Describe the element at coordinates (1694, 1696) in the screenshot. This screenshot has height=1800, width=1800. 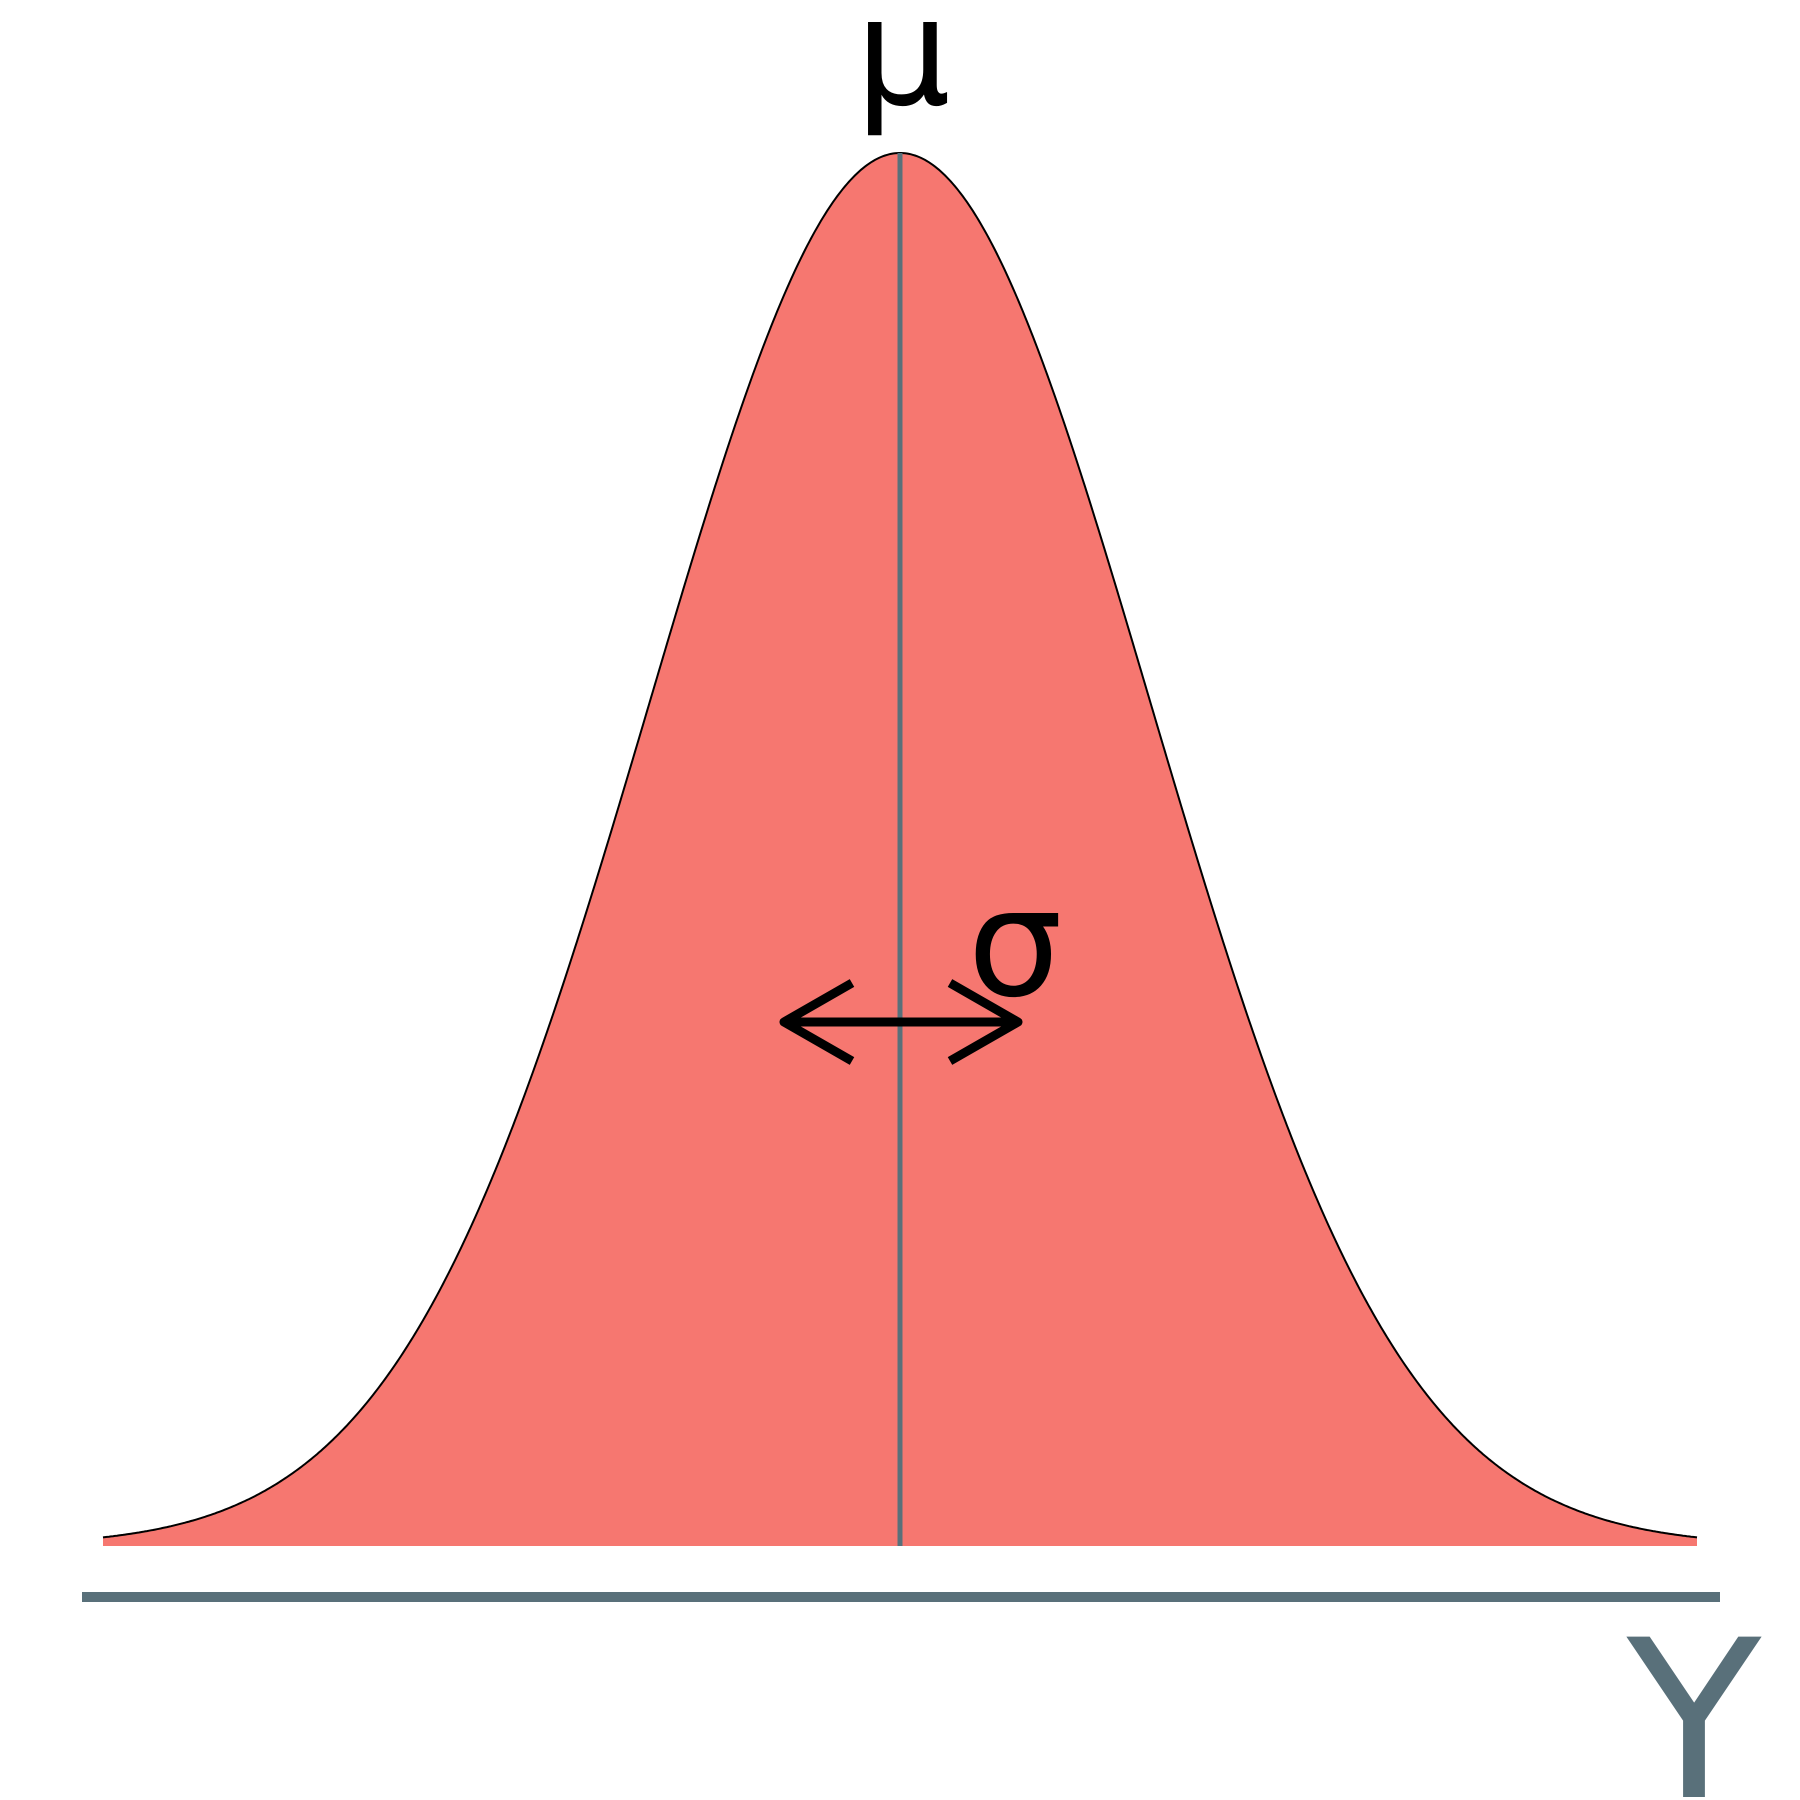
I see `axis-label: Y` at that location.